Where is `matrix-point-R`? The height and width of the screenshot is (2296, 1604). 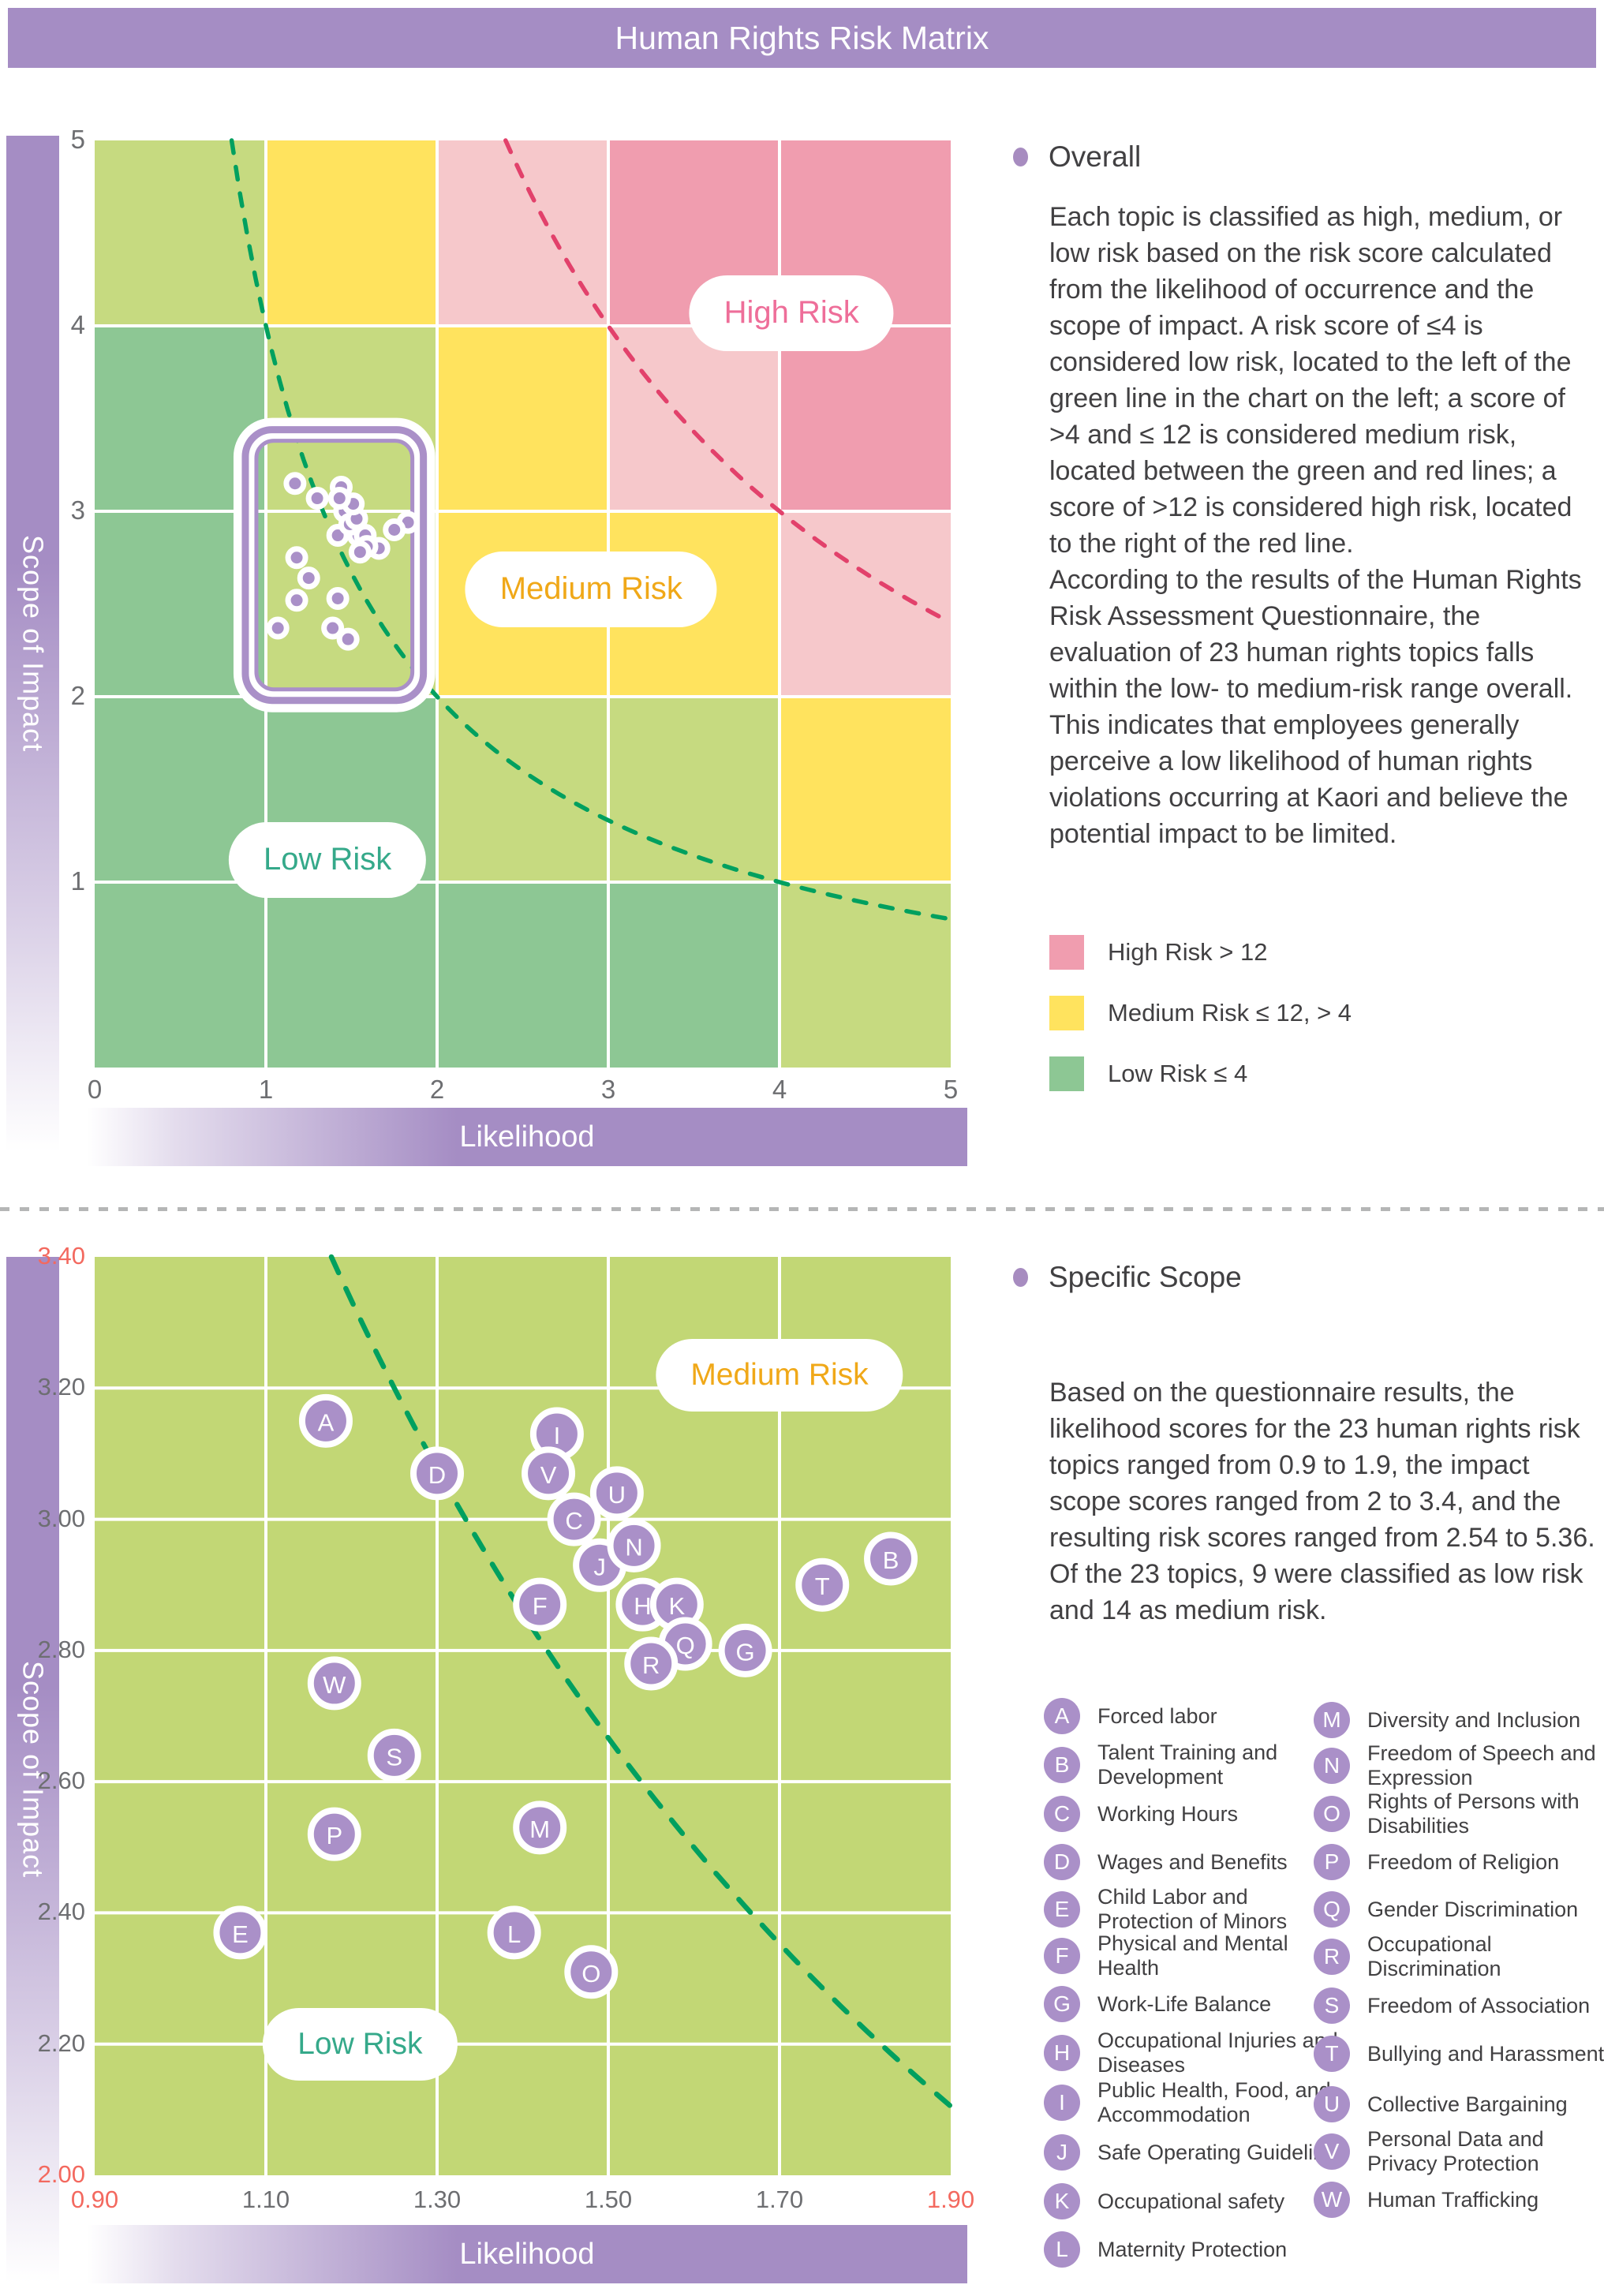
matrix-point-R is located at coordinates (360, 552).